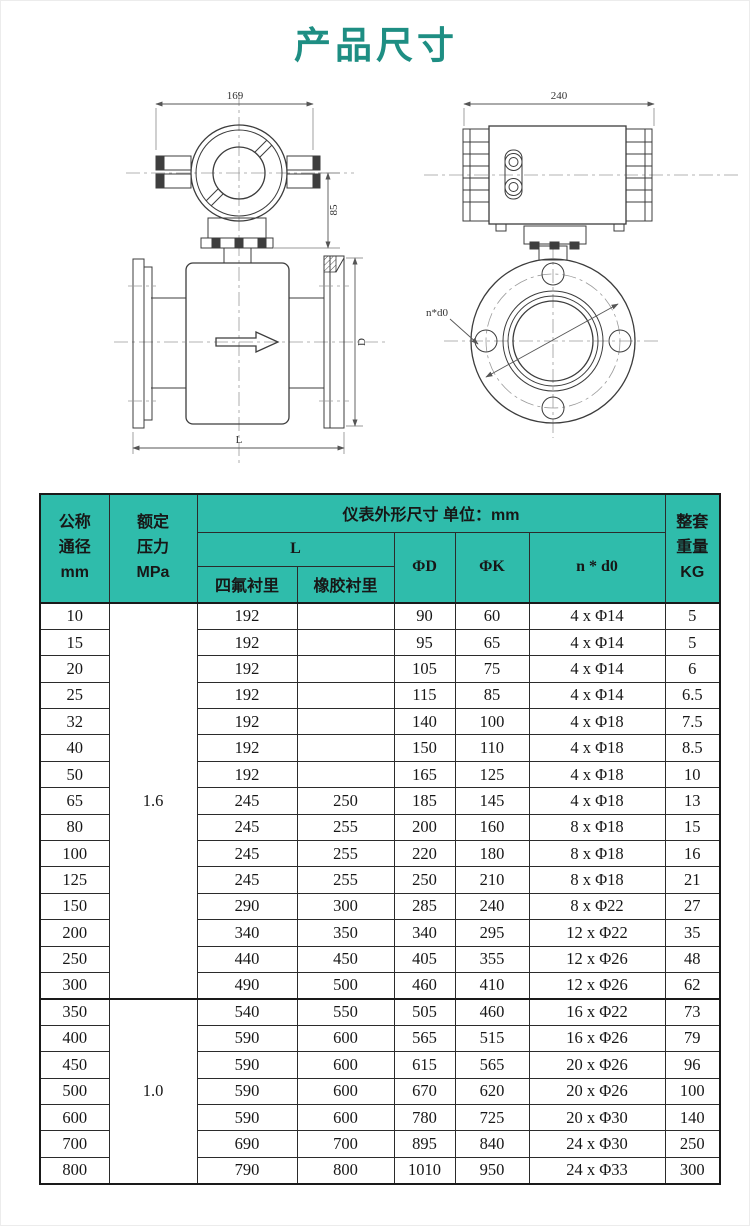 Image resolution: width=750 pixels, height=1226 pixels. What do you see at coordinates (345, 801) in the screenshot?
I see `cell-l-rubber: 250` at bounding box center [345, 801].